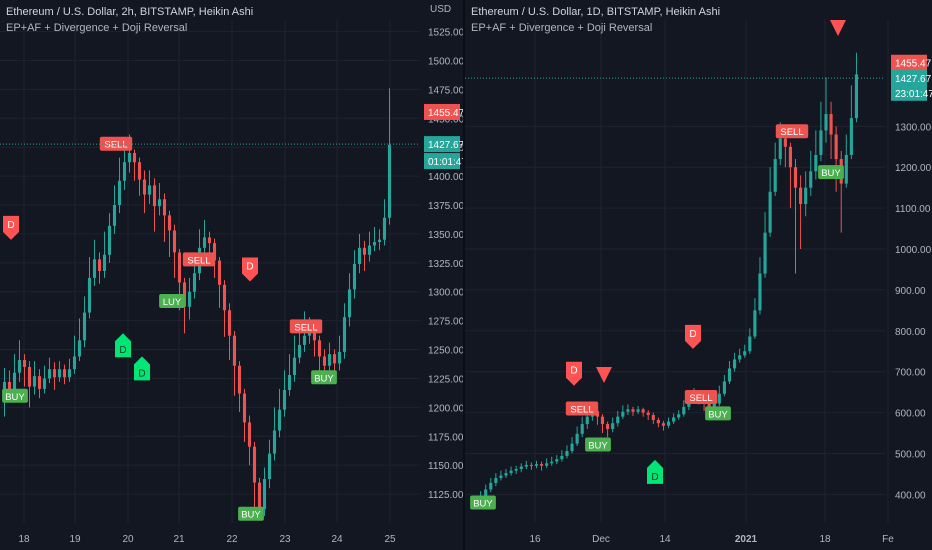 The height and width of the screenshot is (550, 932). I want to click on y-tick-label: 400.00, so click(910, 495).